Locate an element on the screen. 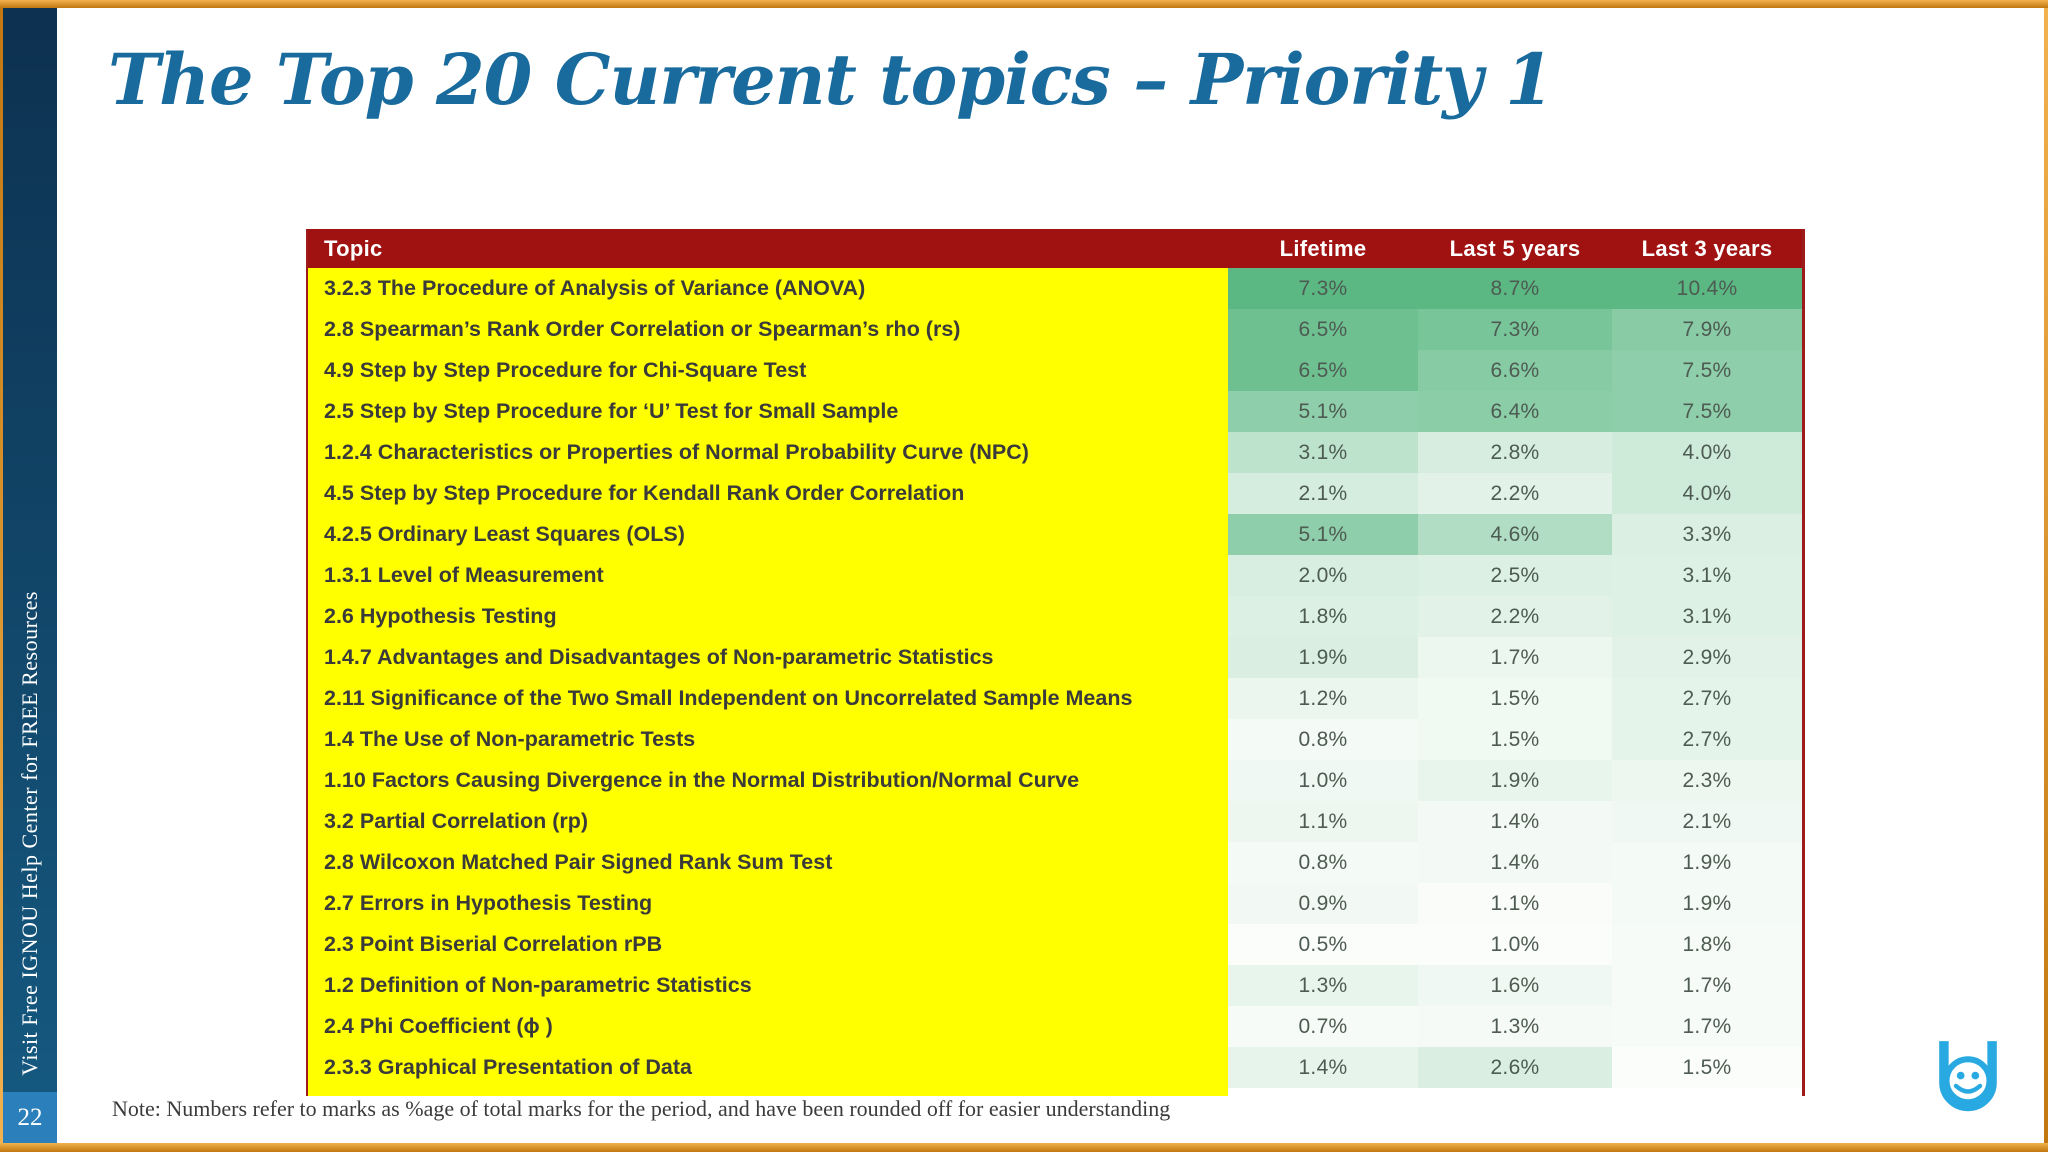 The width and height of the screenshot is (2048, 1152). value-cell: 2.1% is located at coordinates (1323, 493).